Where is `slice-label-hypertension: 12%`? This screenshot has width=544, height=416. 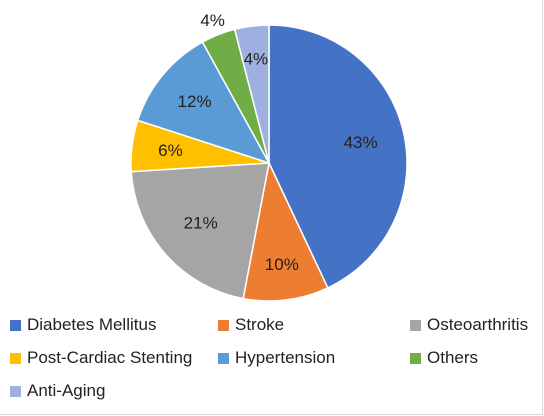 slice-label-hypertension: 12% is located at coordinates (195, 101).